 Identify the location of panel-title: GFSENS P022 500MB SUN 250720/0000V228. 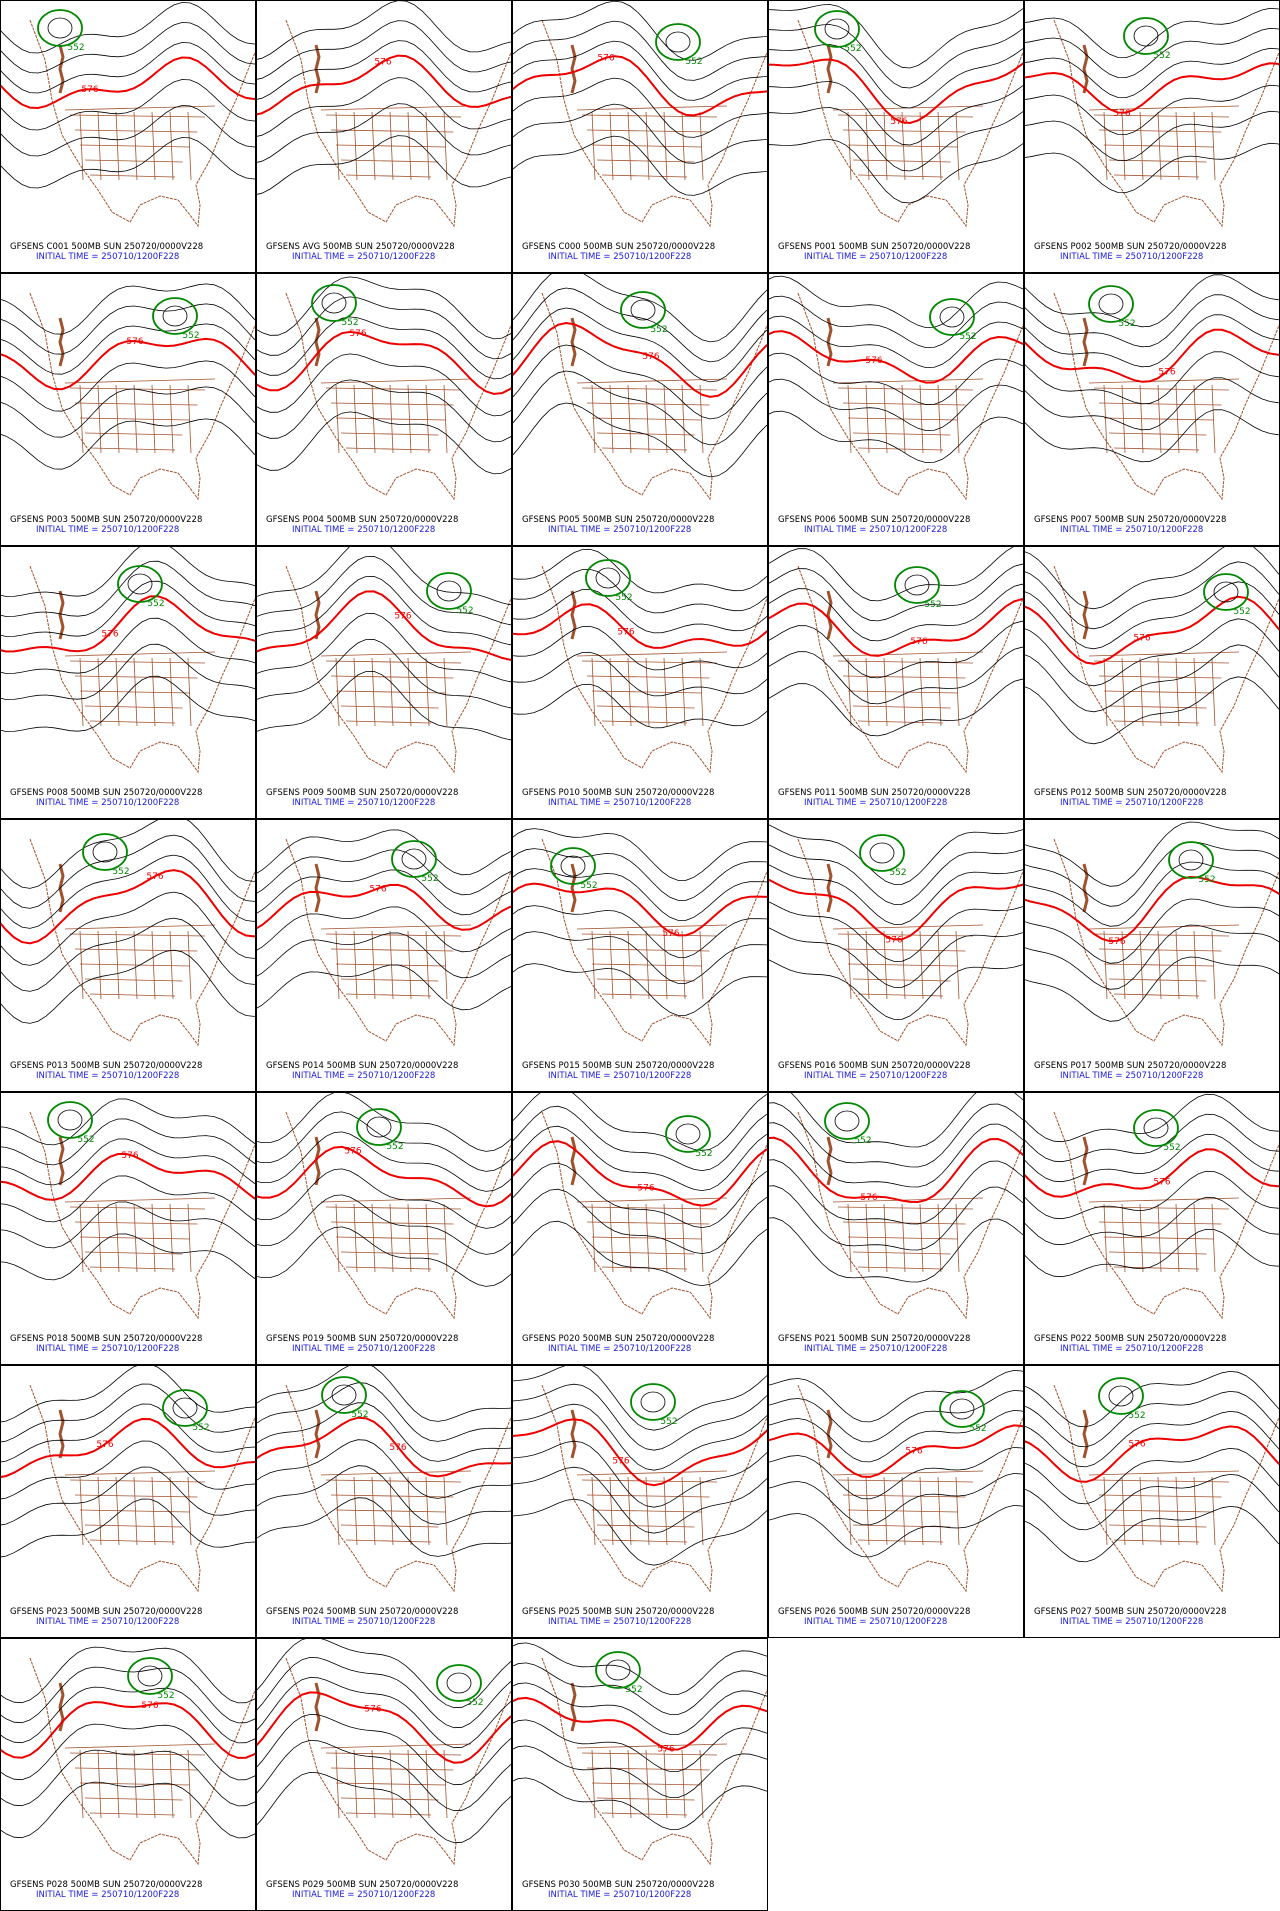
(1130, 1339).